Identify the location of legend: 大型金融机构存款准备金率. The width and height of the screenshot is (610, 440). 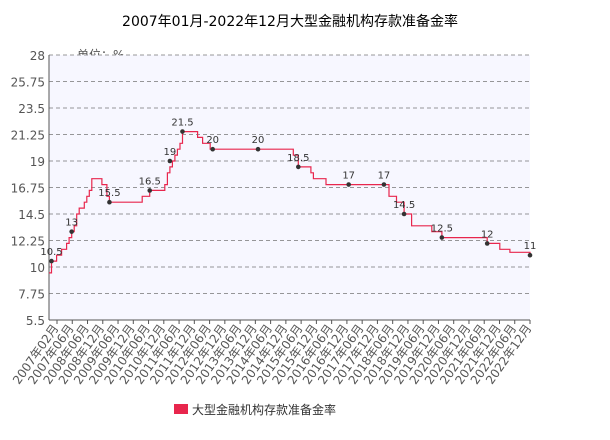
(255, 409).